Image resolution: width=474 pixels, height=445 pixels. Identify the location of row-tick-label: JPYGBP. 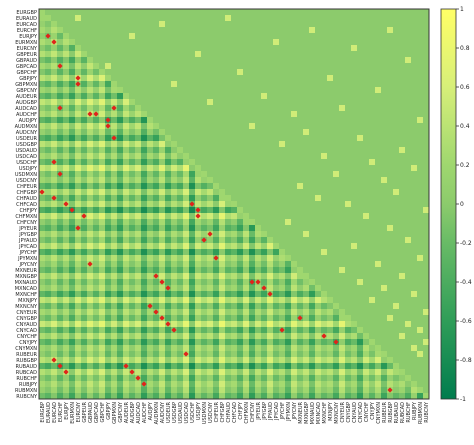
(27, 235).